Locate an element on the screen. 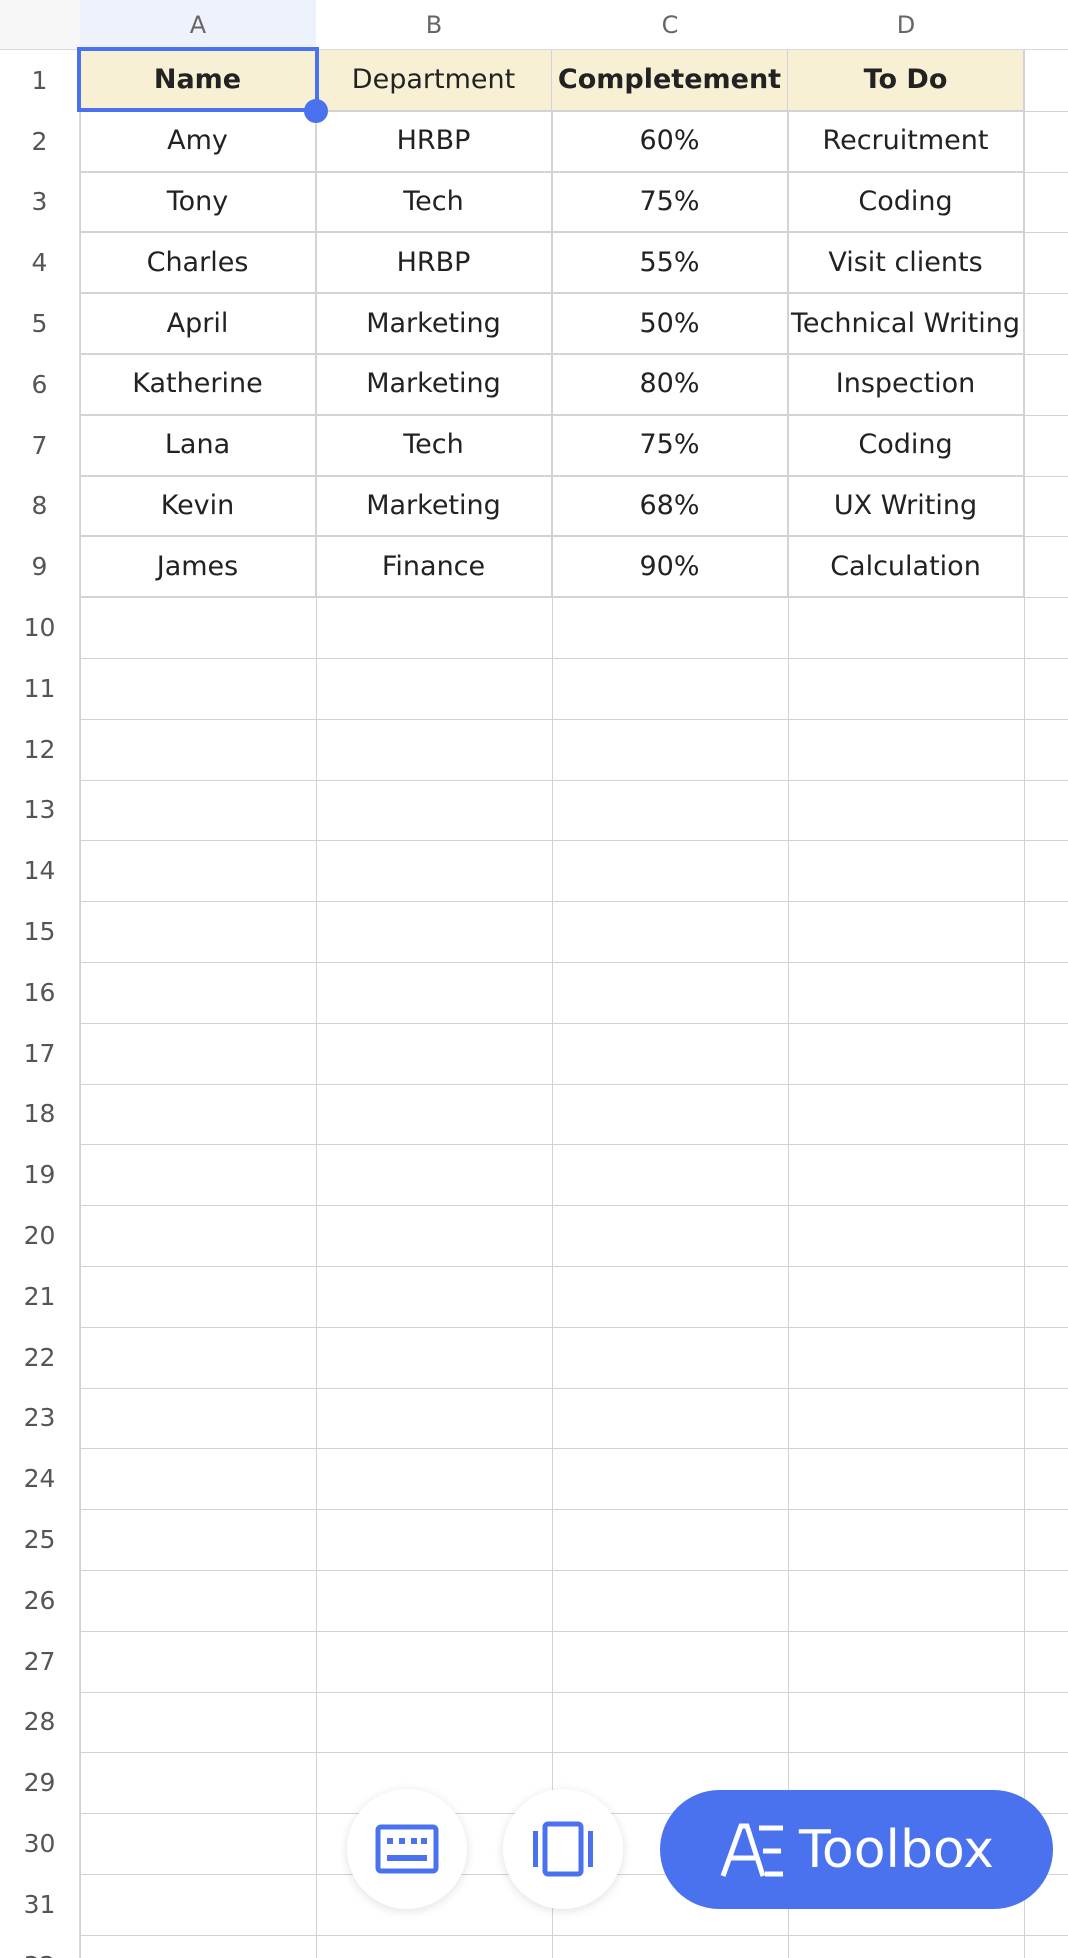  row-number: 28 is located at coordinates (40, 1722).